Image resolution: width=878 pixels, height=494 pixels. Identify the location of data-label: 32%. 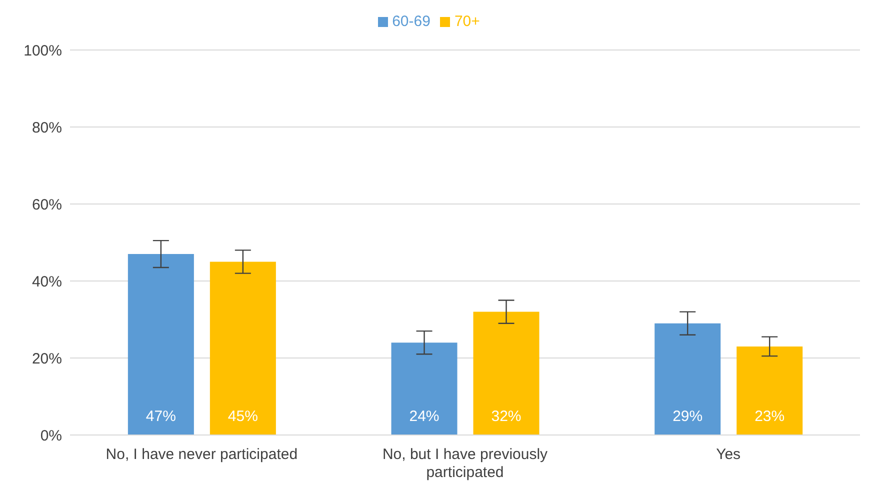
(506, 416).